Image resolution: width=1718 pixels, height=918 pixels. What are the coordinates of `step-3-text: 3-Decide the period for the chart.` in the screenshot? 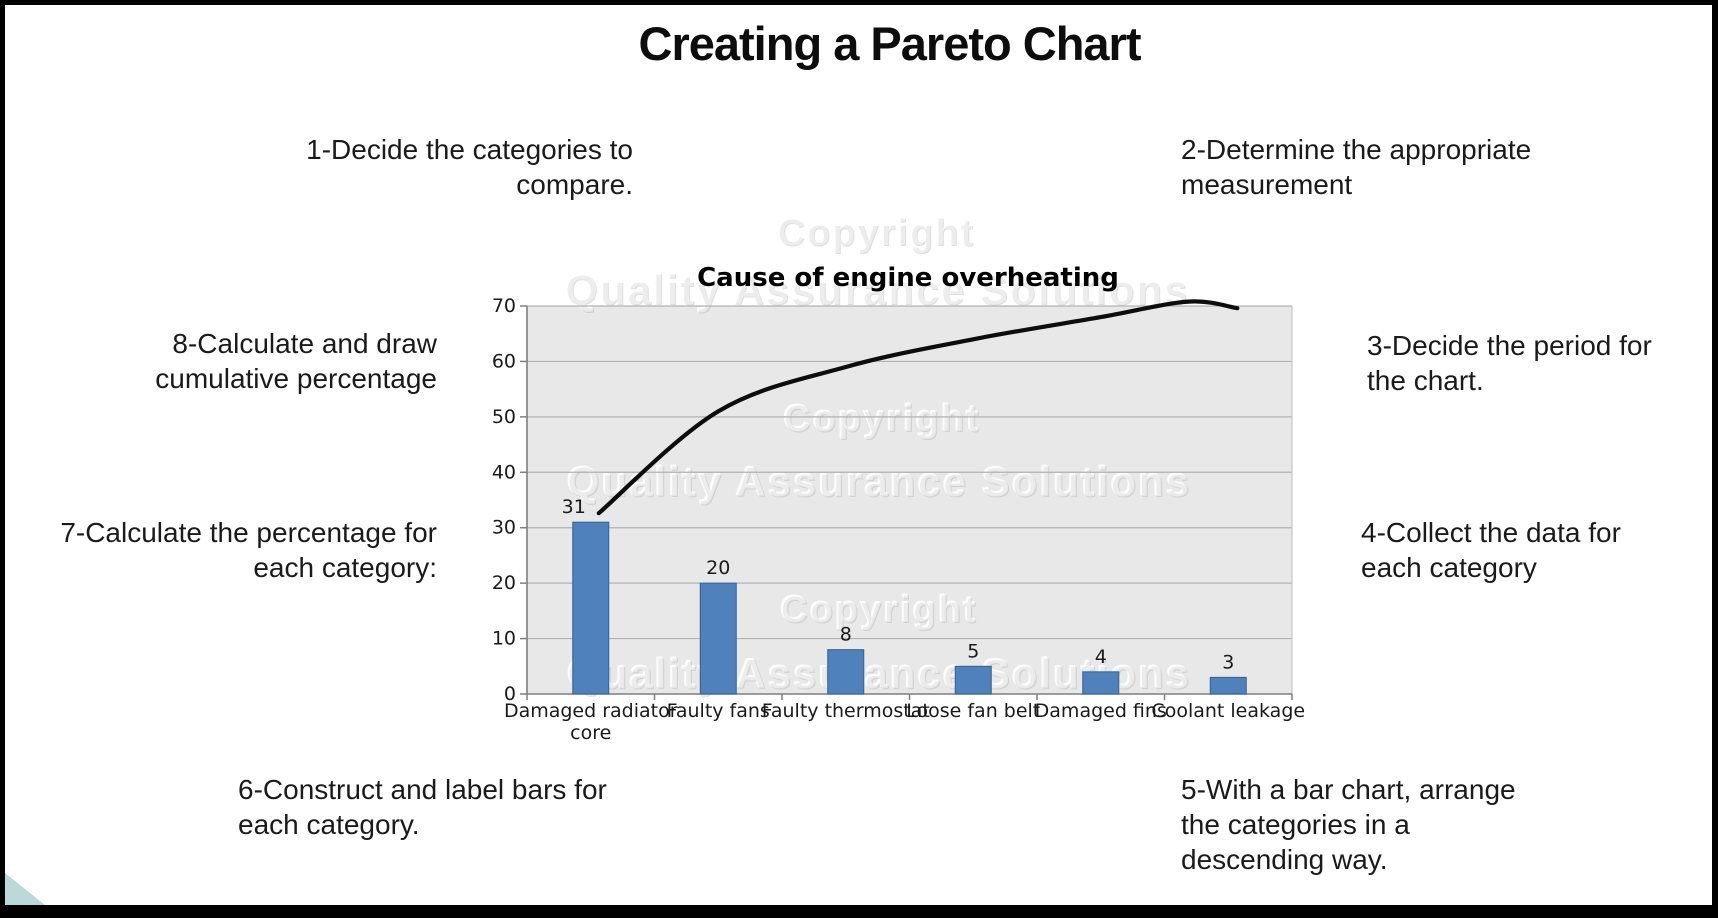 It's located at (1509, 363).